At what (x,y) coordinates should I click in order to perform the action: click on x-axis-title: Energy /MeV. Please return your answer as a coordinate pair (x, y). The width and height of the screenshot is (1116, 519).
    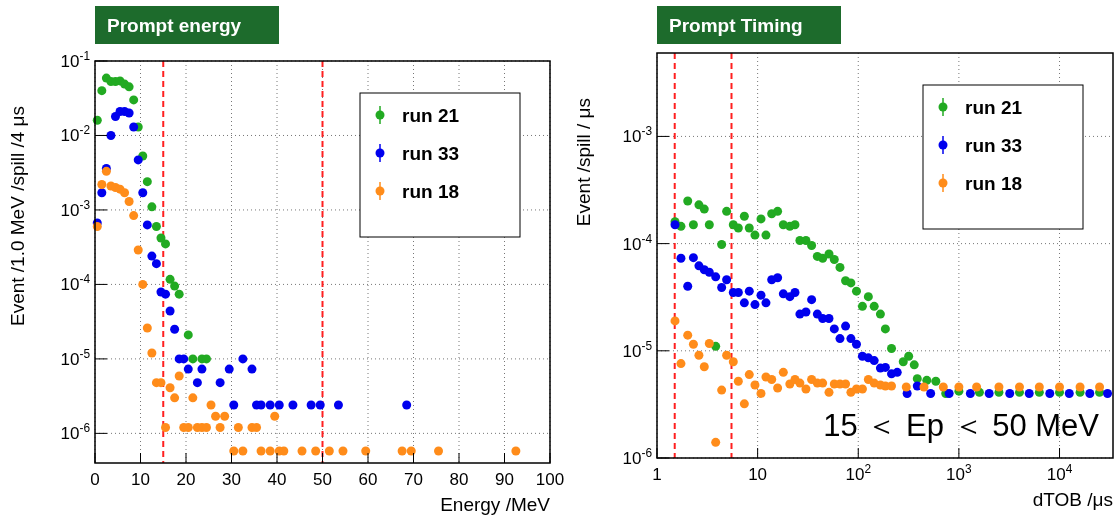
    Looking at the image, I should click on (495, 504).